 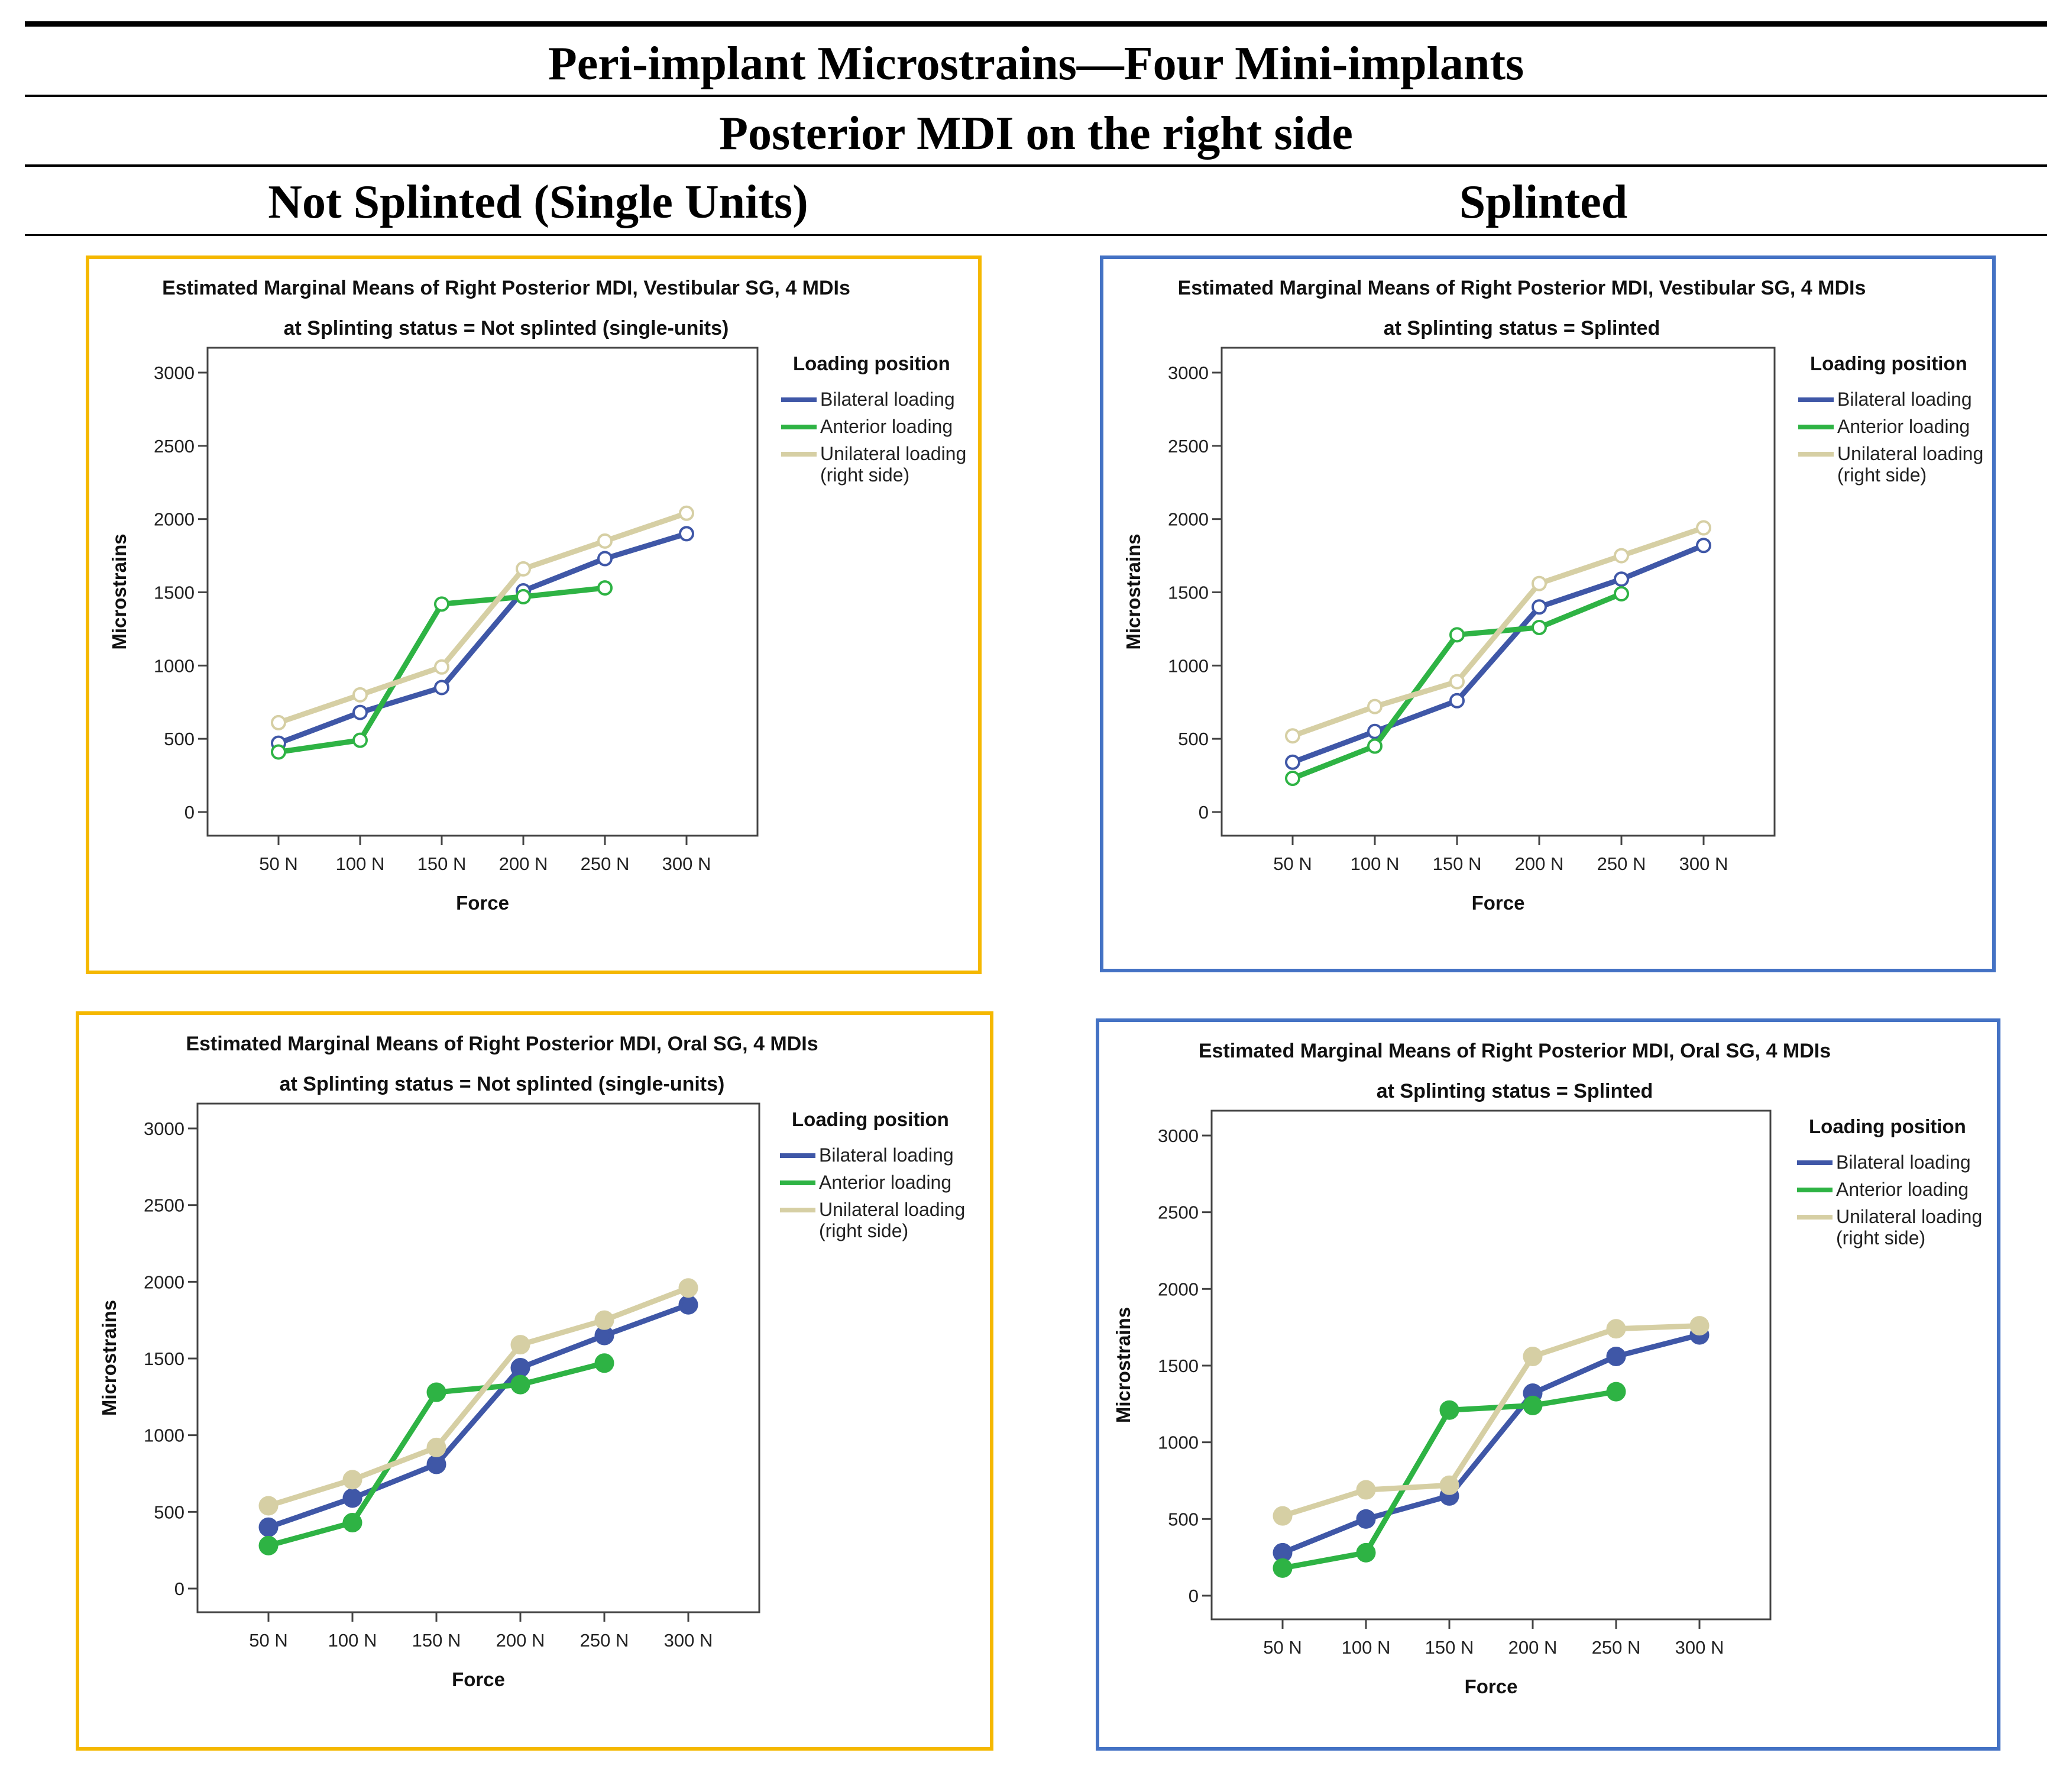 What do you see at coordinates (1490, 1421) in the screenshot?
I see `series-line-unilateral` at bounding box center [1490, 1421].